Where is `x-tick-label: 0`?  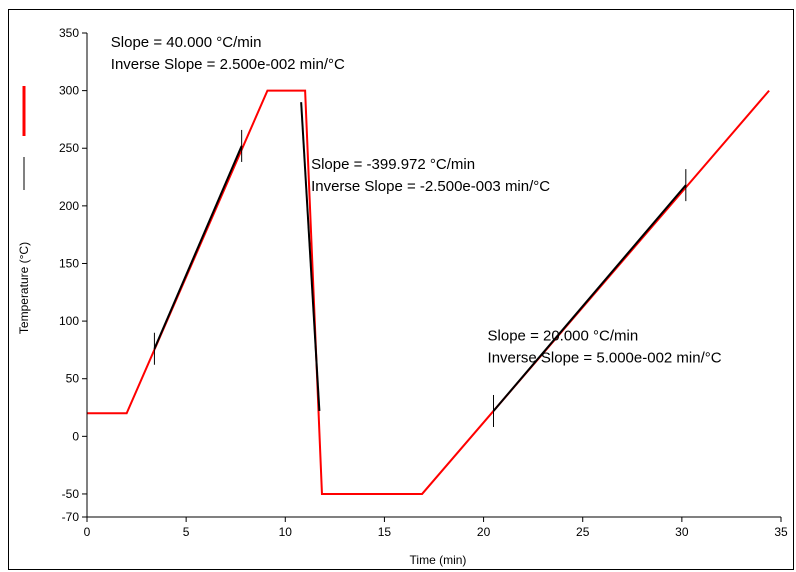
x-tick-label: 0 is located at coordinates (87, 532).